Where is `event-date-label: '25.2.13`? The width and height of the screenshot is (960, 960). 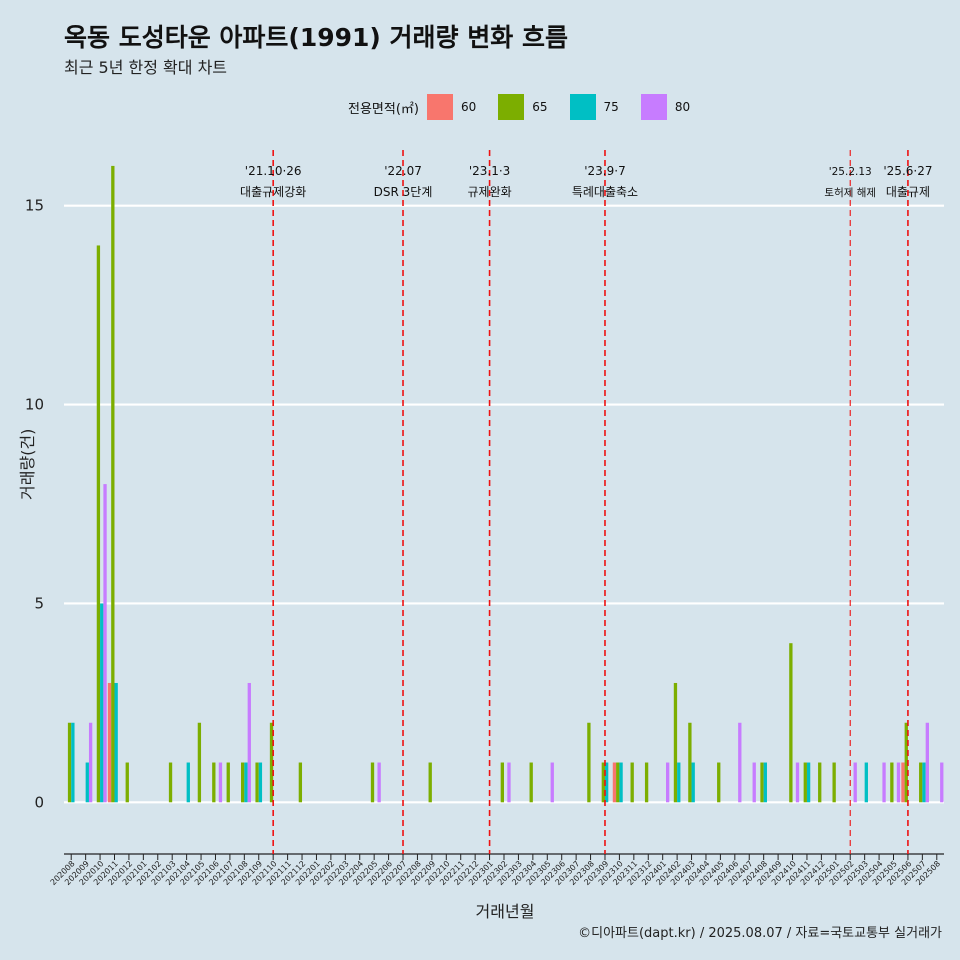
event-date-label: '25.2.13 is located at coordinates (850, 172).